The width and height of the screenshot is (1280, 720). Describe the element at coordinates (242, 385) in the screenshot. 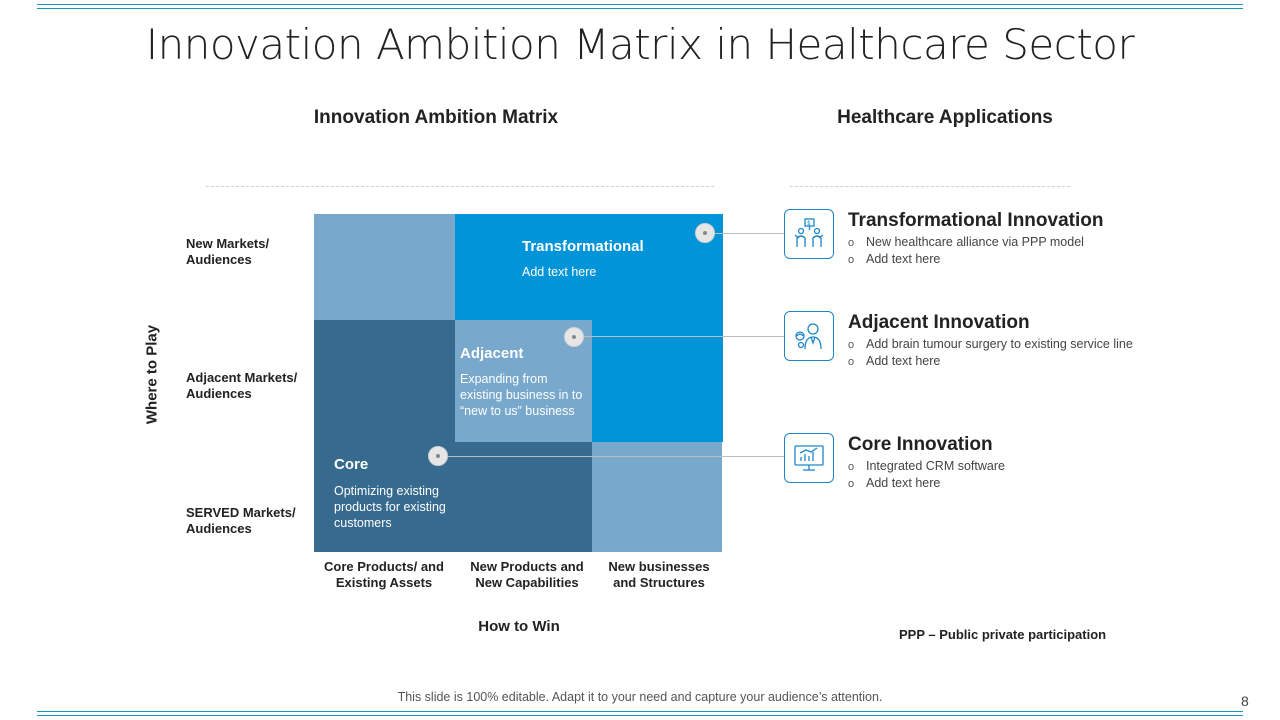

I see `row-label-adjacent-markets: Adjacent Markets/ Audiences` at that location.